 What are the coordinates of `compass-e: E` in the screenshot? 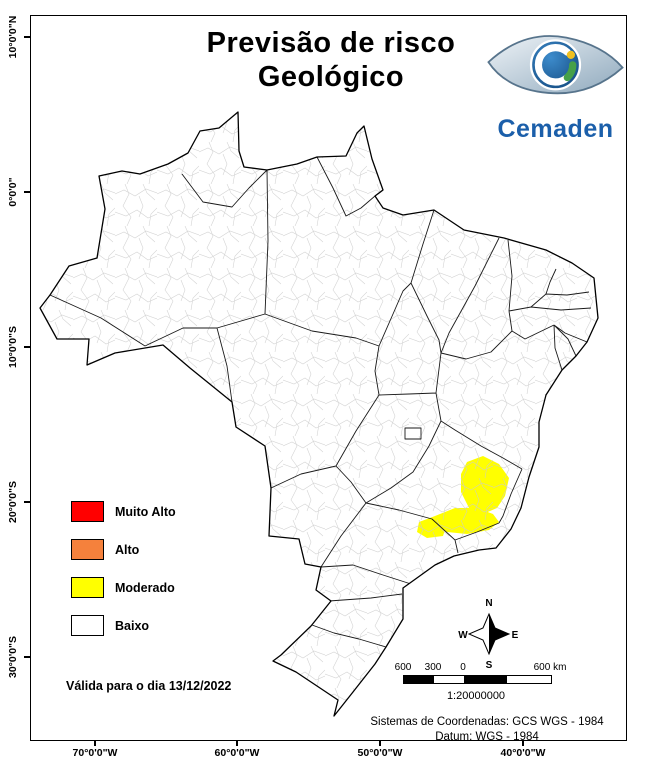 It's located at (515, 635).